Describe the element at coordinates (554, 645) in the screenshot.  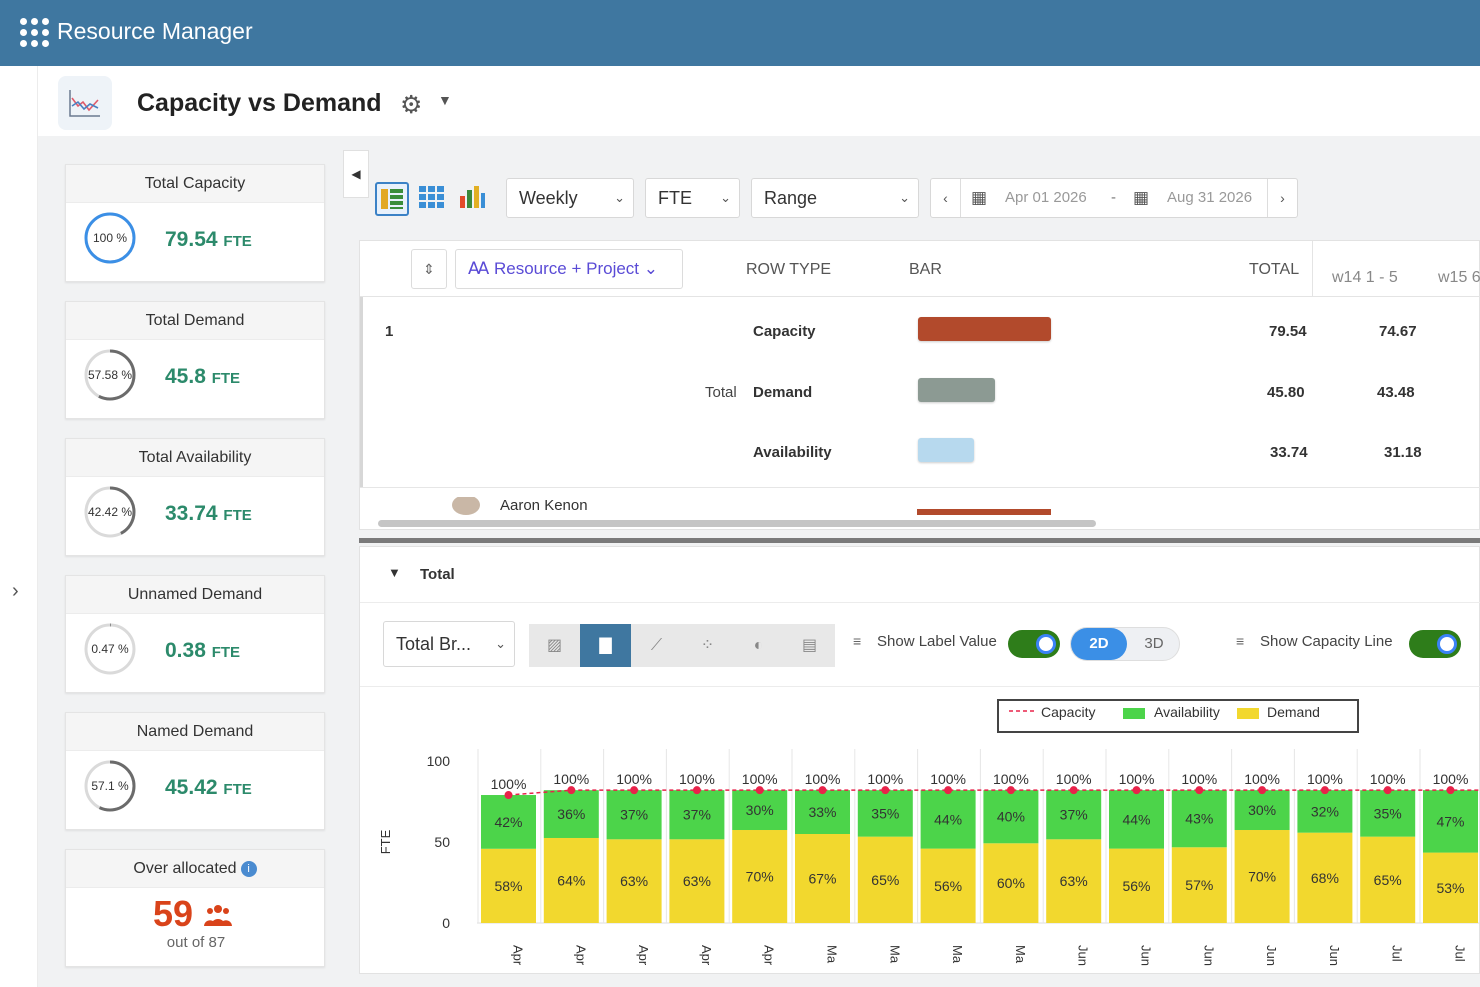
I see `area-chart-icon: ▨` at that location.